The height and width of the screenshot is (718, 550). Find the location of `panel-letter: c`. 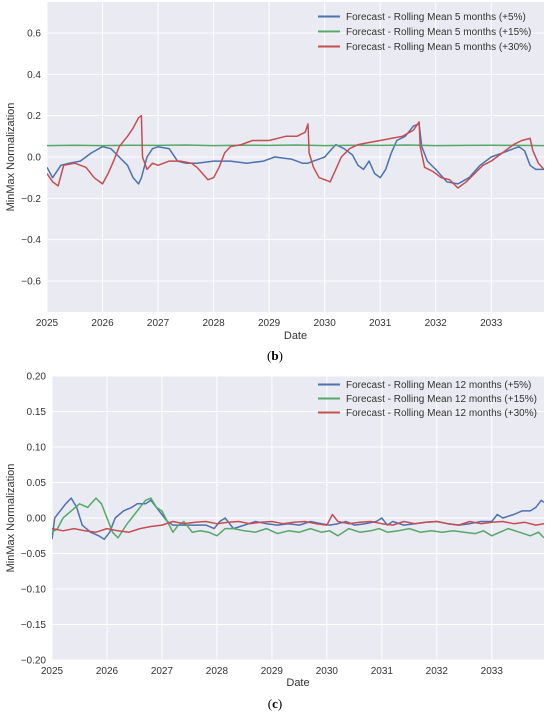

panel-letter: c is located at coordinates (275, 703).